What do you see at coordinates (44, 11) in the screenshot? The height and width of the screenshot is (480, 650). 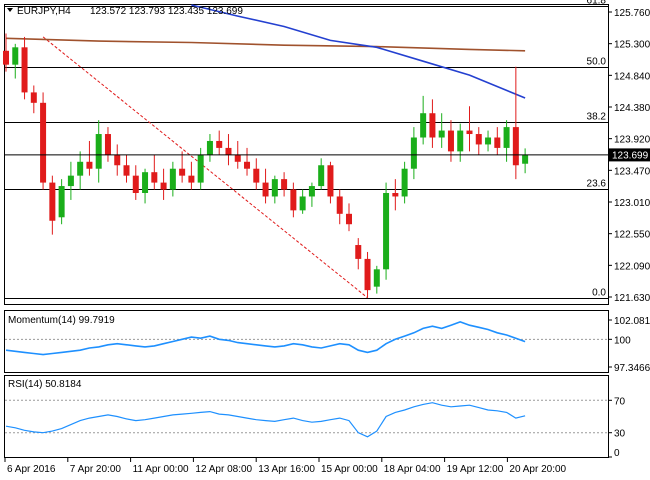 I see `symbol-label: EURJPY,H4` at bounding box center [44, 11].